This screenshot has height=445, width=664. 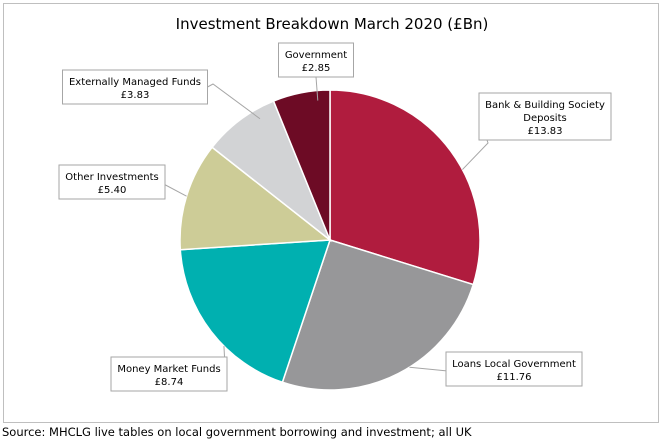 I want to click on callout-money-market-funds: Money Market Funds £8.74, so click(x=169, y=369).